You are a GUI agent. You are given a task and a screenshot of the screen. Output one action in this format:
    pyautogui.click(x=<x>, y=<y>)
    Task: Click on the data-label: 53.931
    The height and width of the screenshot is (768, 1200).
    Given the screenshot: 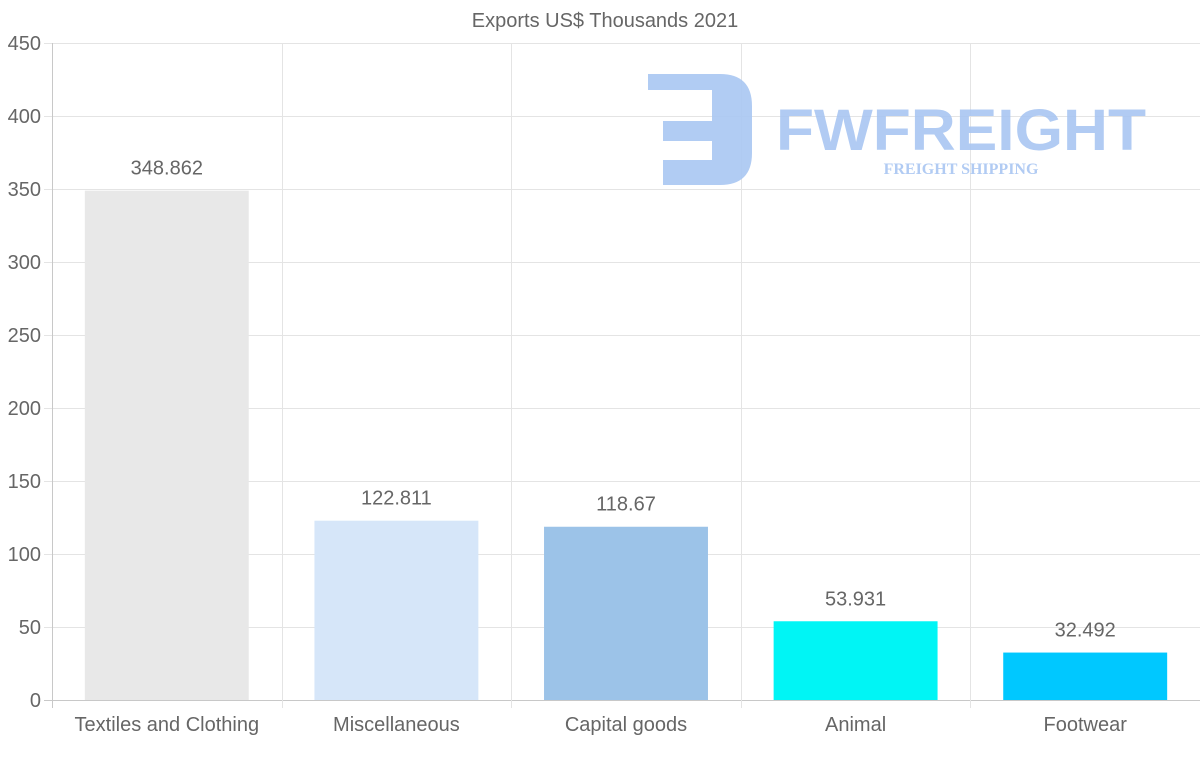 What is the action you would take?
    pyautogui.click(x=855, y=599)
    